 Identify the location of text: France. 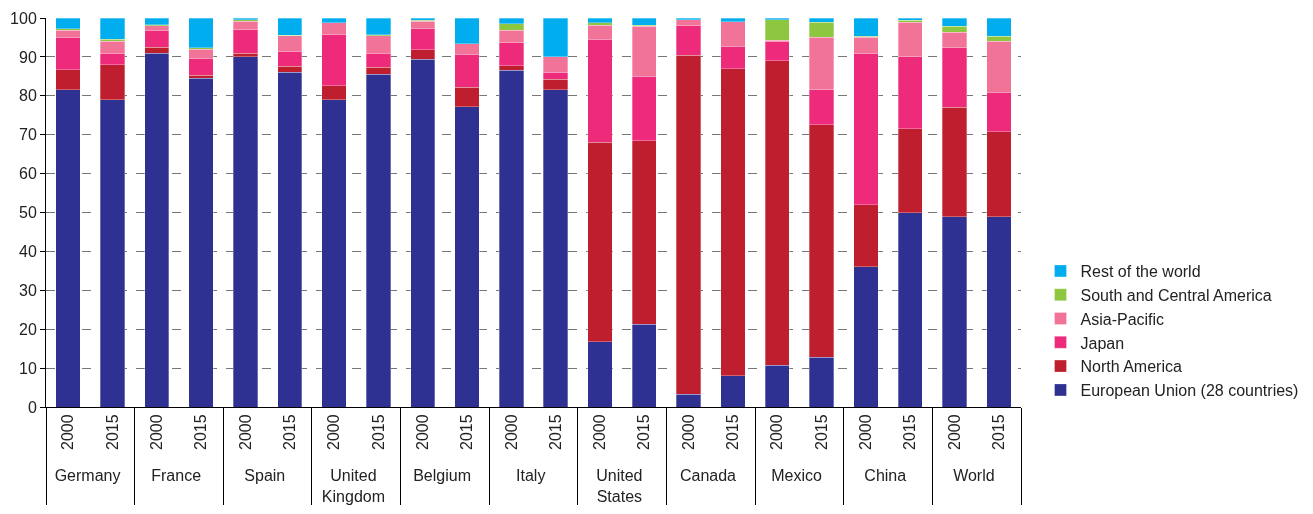
(176, 475).